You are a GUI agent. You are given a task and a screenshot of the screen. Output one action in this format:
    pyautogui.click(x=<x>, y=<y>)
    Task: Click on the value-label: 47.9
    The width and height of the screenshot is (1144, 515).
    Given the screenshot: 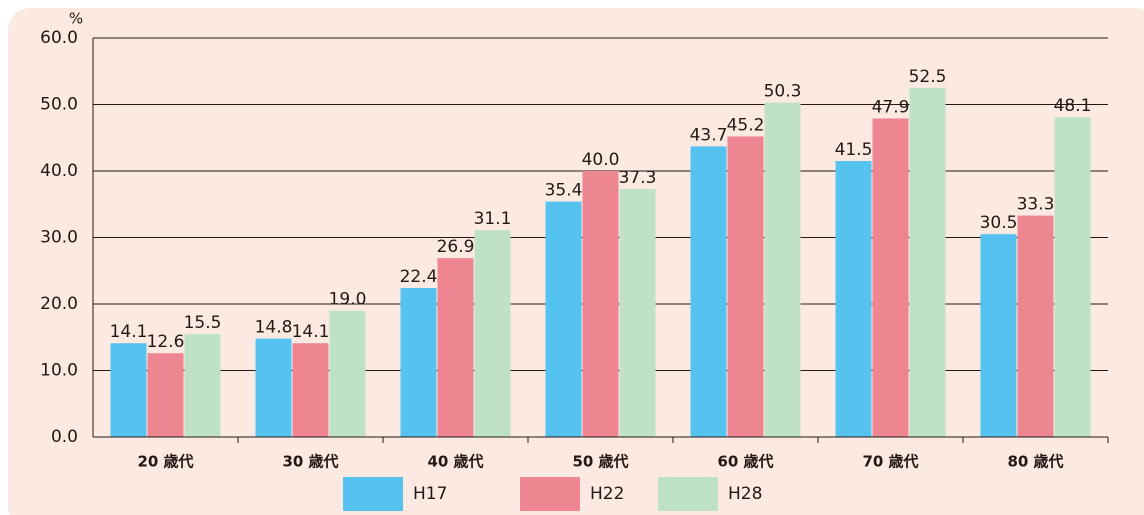 What is the action you would take?
    pyautogui.click(x=891, y=107)
    